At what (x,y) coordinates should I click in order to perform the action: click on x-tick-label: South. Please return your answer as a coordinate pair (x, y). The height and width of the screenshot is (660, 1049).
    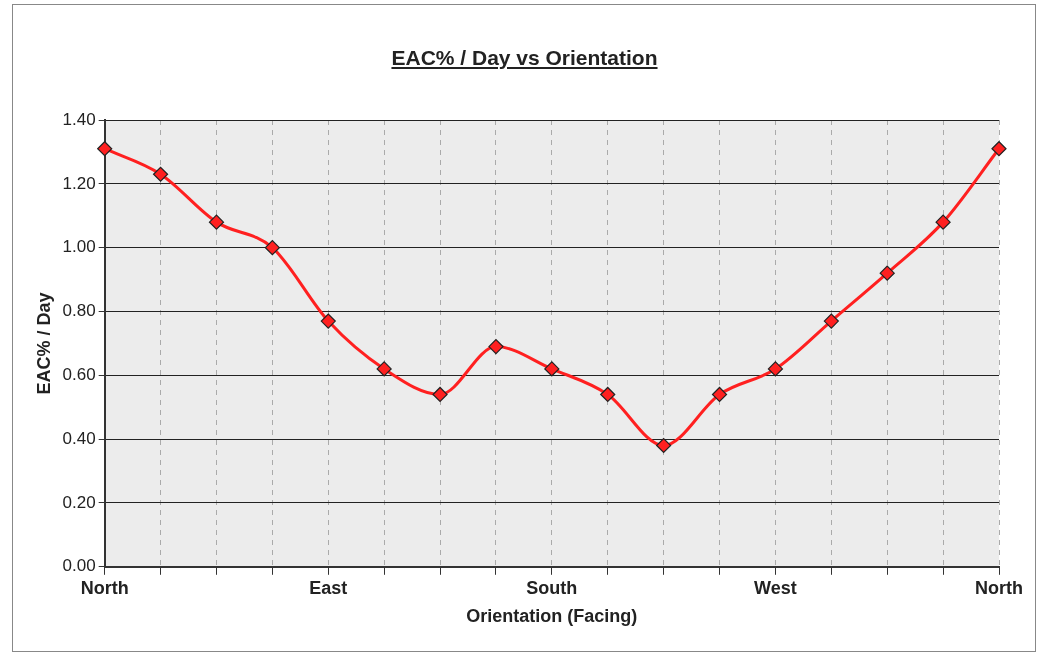
    Looking at the image, I should click on (552, 587).